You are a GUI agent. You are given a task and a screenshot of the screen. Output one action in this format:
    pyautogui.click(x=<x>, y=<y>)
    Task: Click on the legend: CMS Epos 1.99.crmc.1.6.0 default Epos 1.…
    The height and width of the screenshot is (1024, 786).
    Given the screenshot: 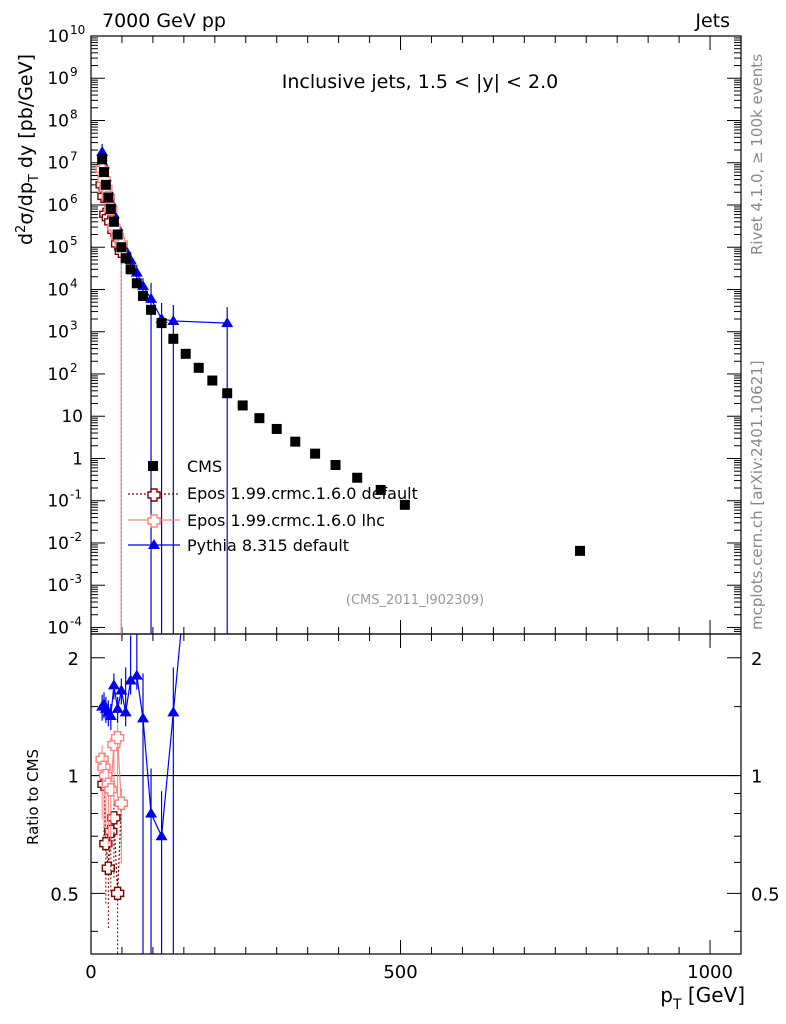 What is the action you would take?
    pyautogui.click(x=273, y=506)
    